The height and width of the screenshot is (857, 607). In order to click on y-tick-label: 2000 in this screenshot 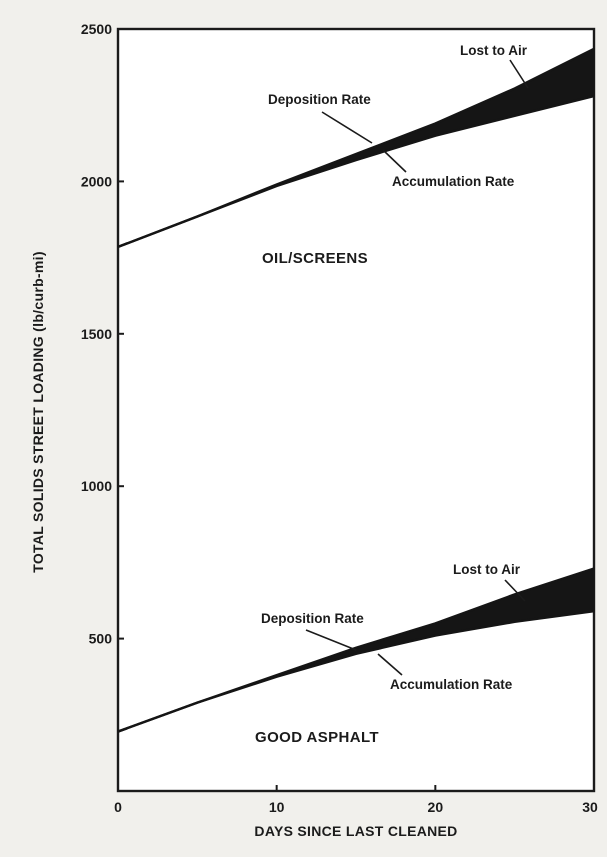, I will do `click(96, 181)`.